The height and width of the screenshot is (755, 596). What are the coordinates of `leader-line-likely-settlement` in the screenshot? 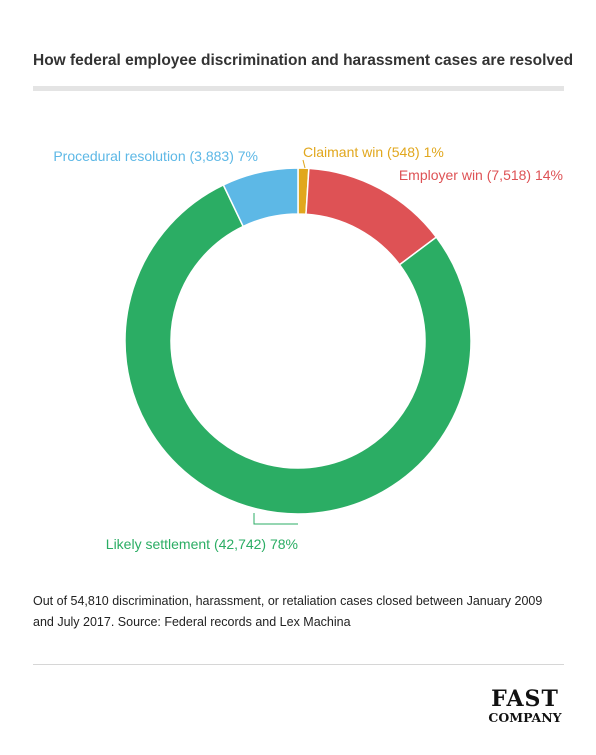 It's located at (275, 519).